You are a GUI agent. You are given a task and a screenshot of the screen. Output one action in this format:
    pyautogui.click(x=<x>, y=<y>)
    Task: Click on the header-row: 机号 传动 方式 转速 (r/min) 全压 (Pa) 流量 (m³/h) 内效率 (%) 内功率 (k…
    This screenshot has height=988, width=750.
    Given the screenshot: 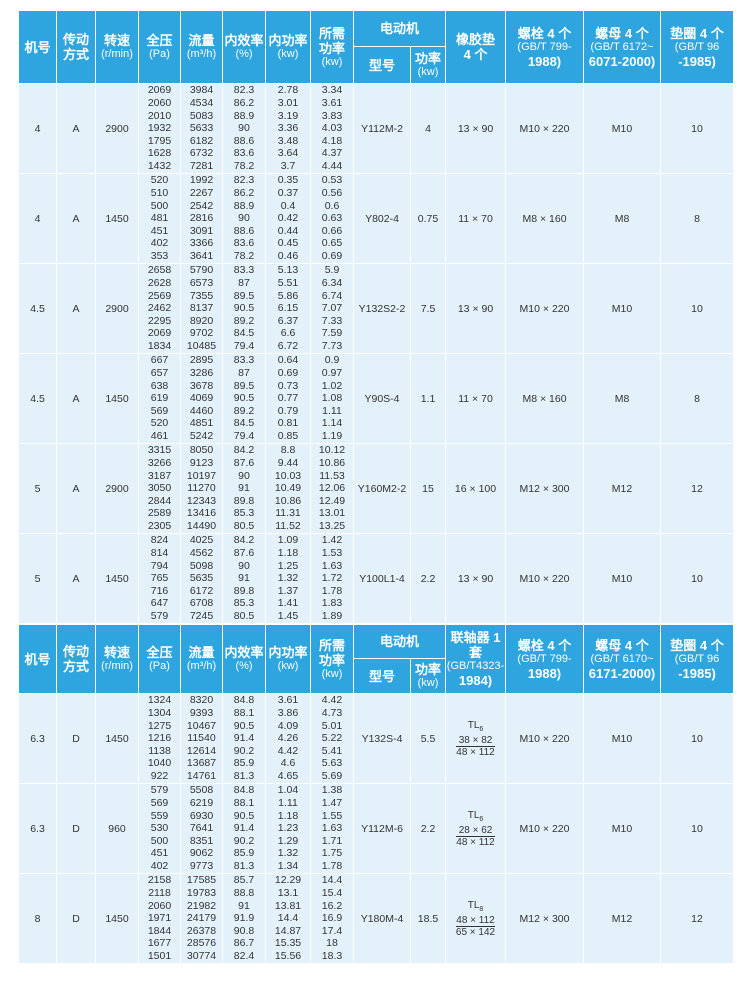 What is the action you would take?
    pyautogui.click(x=376, y=659)
    